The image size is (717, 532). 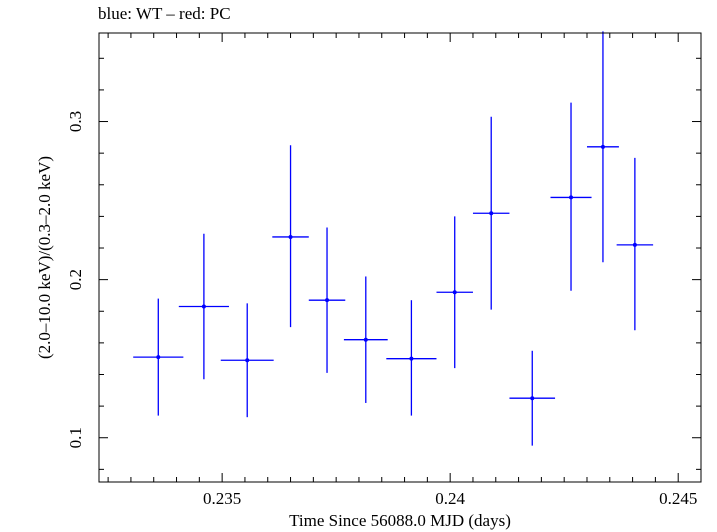 I want to click on y-axis-label: (2.0–10.0 keV)/(0.3–2.0 keV), so click(x=44, y=257).